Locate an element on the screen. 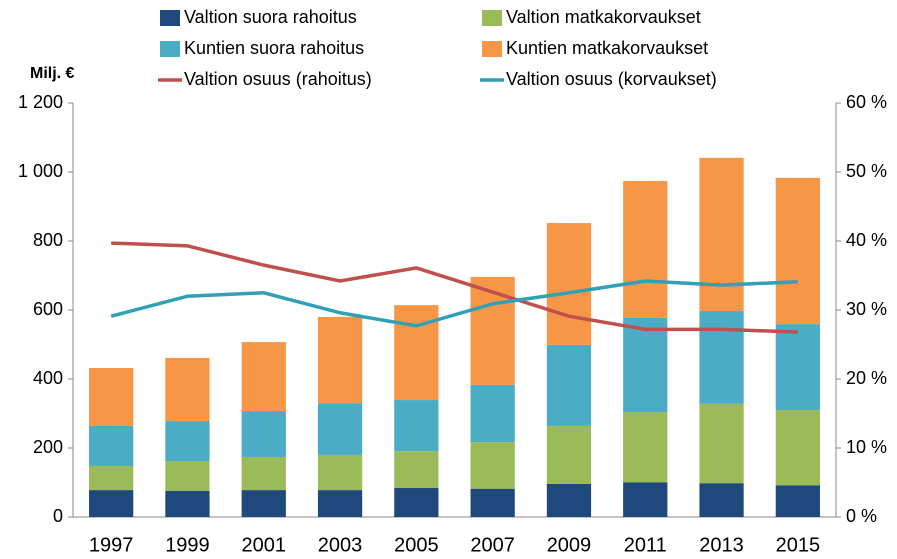 The height and width of the screenshot is (559, 897). y2-tick-label: 40 % is located at coordinates (866, 240).